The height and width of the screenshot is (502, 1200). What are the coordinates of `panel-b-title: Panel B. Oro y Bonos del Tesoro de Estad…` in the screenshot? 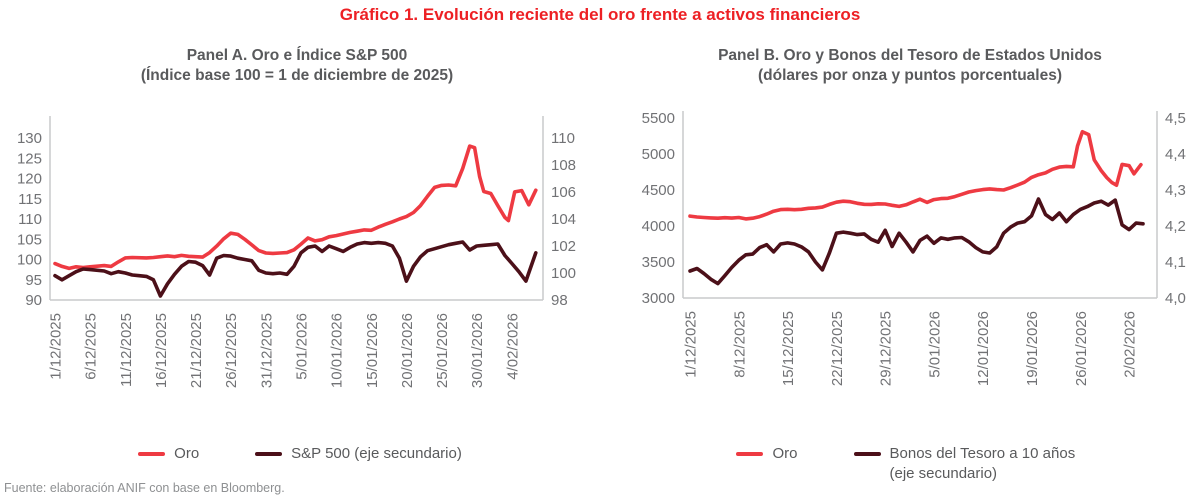 It's located at (910, 66).